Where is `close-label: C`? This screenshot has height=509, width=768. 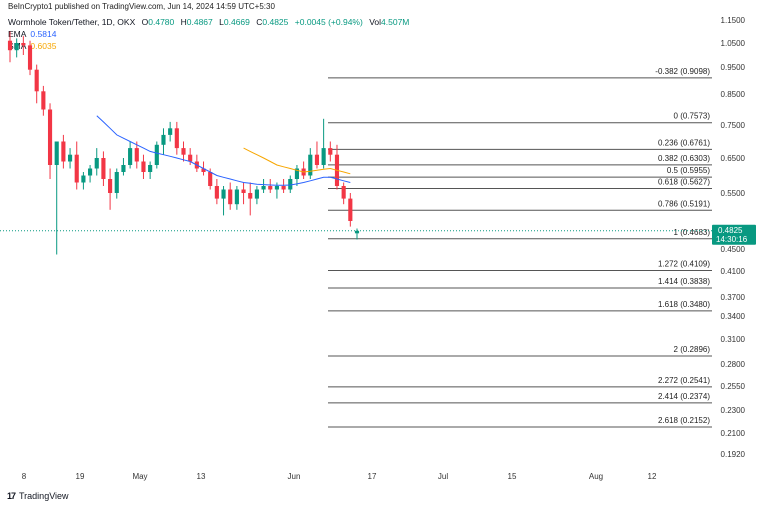
close-label: C is located at coordinates (259, 22).